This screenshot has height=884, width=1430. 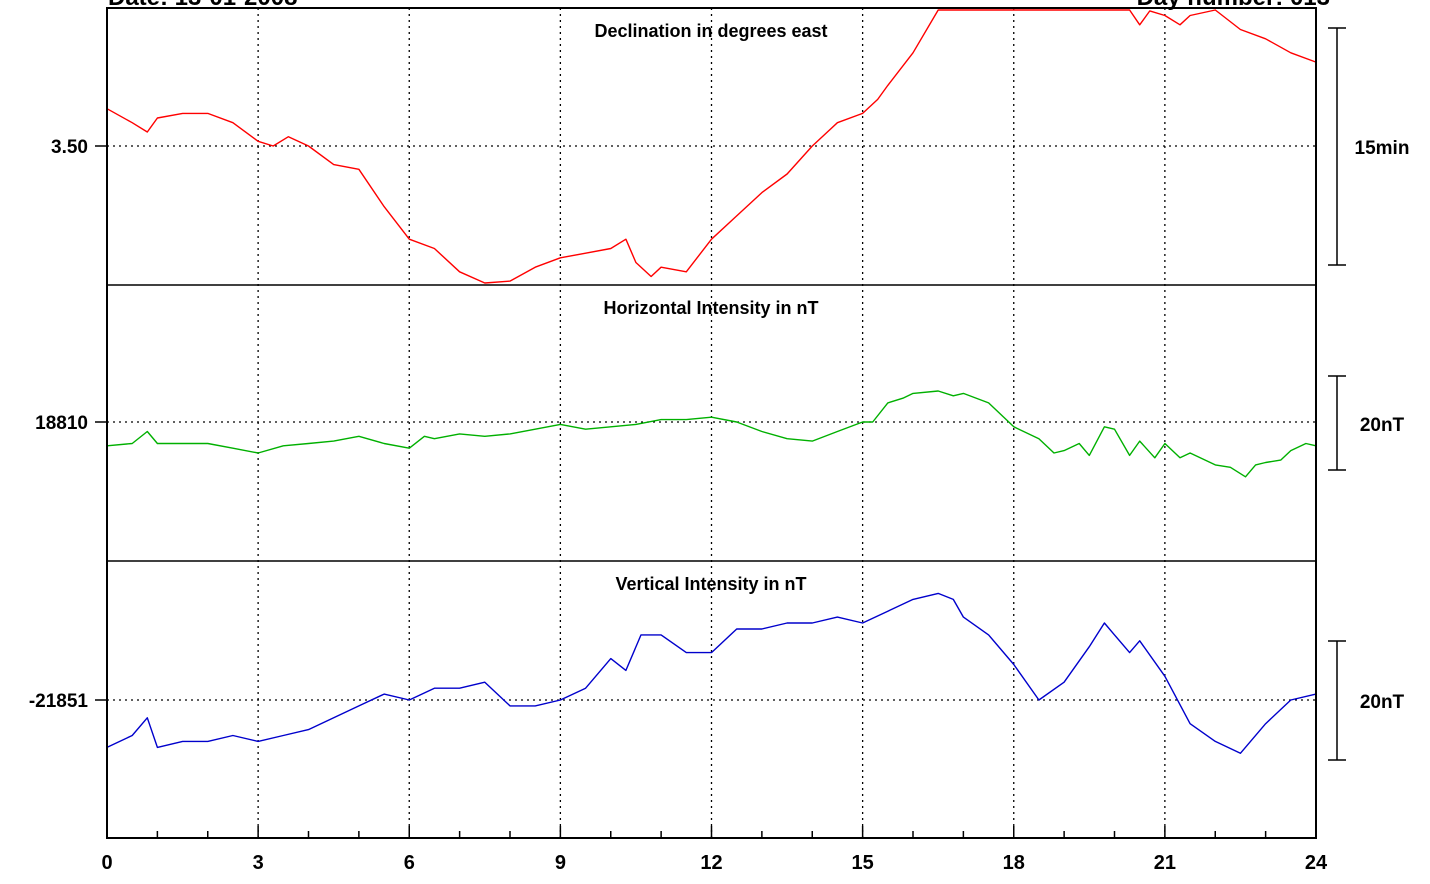 I want to click on x-tick-label: 0, so click(x=106, y=863).